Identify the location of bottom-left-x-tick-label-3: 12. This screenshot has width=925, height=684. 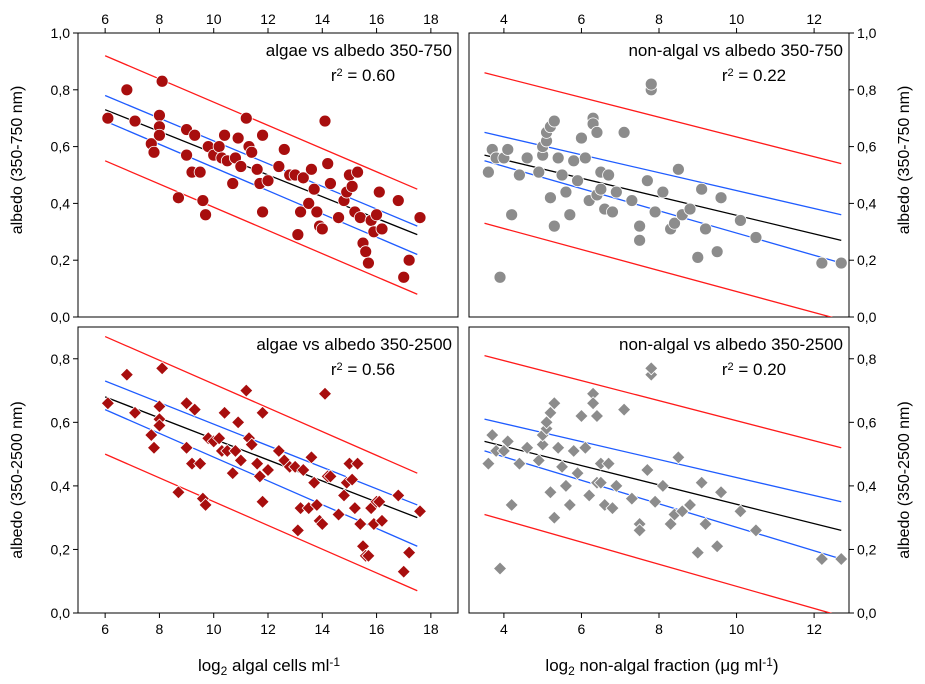
(268, 629).